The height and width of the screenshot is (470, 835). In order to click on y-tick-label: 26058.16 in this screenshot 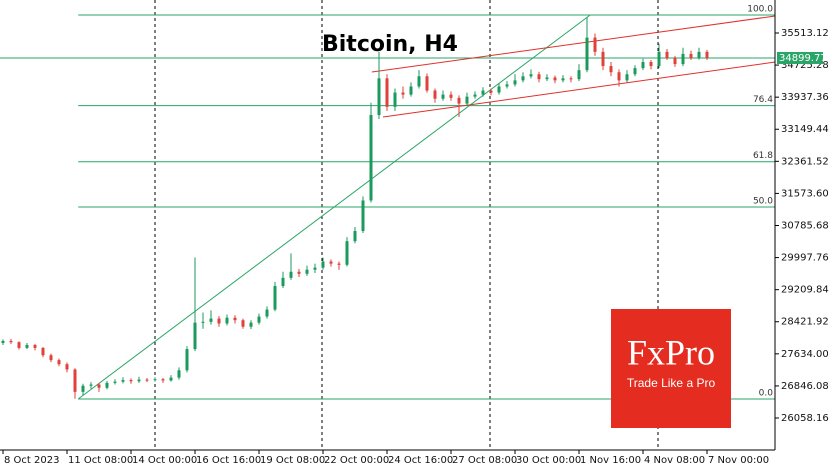, I will do `click(805, 418)`.